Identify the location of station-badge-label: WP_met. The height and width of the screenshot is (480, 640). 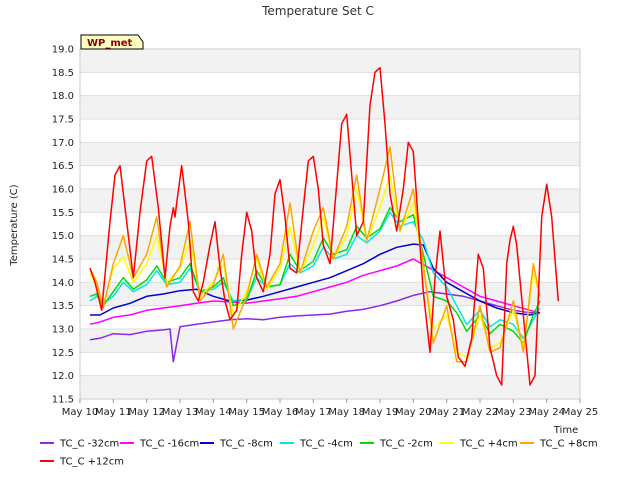
(110, 43).